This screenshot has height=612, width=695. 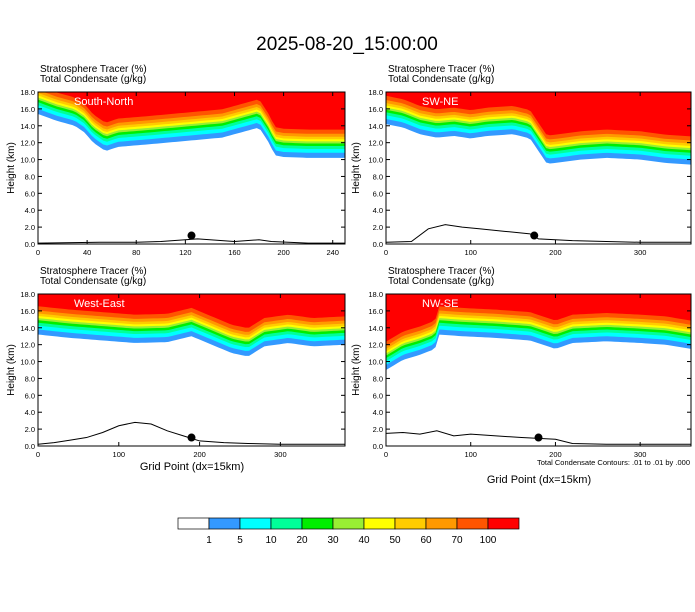 What do you see at coordinates (240, 540) in the screenshot?
I see `colorbar-label: 5` at bounding box center [240, 540].